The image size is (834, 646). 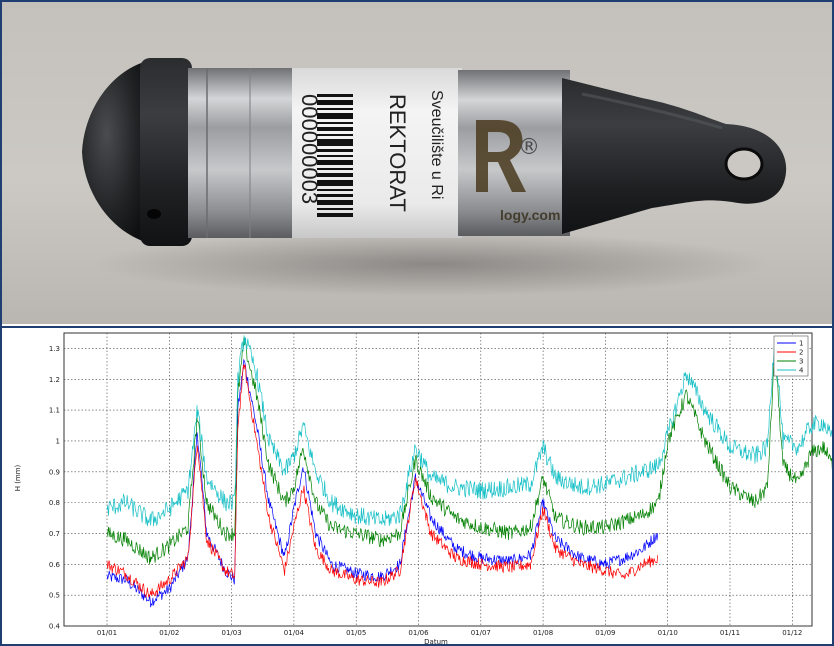 I want to click on x-tick-label: 01/07, so click(x=481, y=633).